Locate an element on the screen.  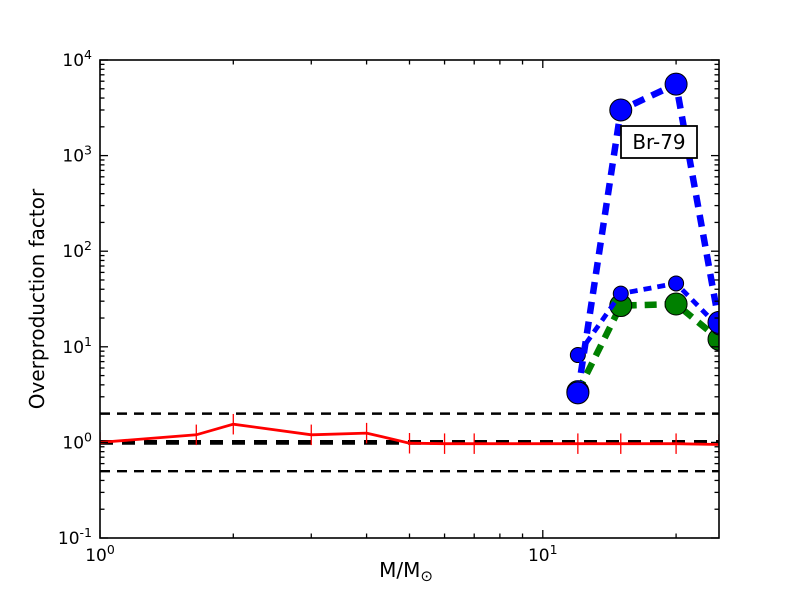
massive-models-blue-dashdot-line is located at coordinates (647, 318).